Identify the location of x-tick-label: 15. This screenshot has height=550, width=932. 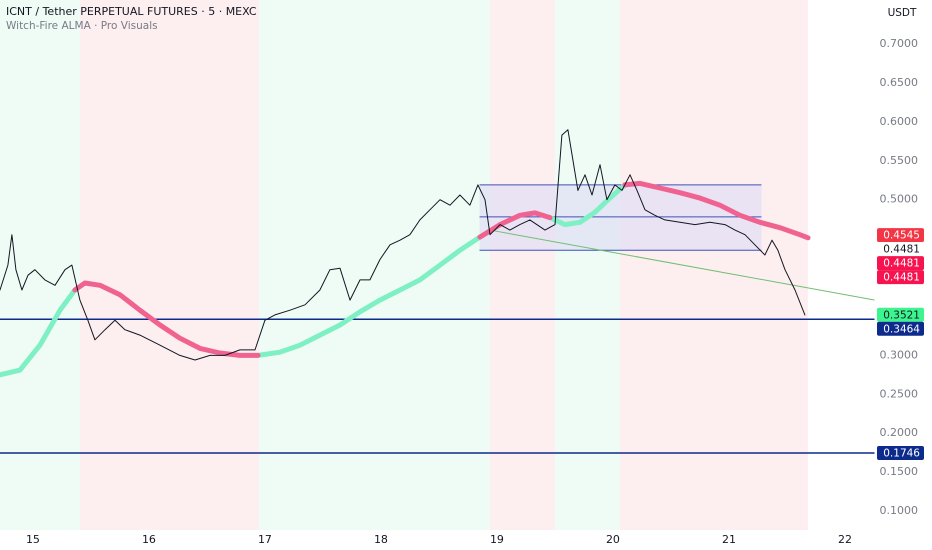
(33, 539).